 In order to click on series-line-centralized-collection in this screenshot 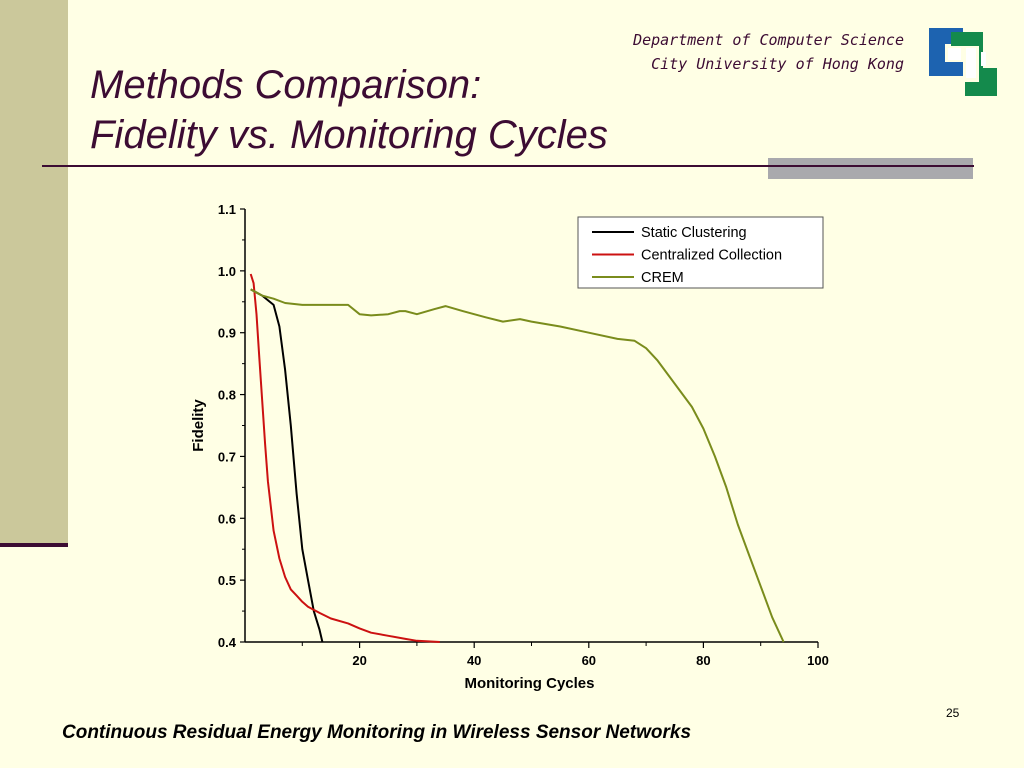, I will do `click(344, 458)`.